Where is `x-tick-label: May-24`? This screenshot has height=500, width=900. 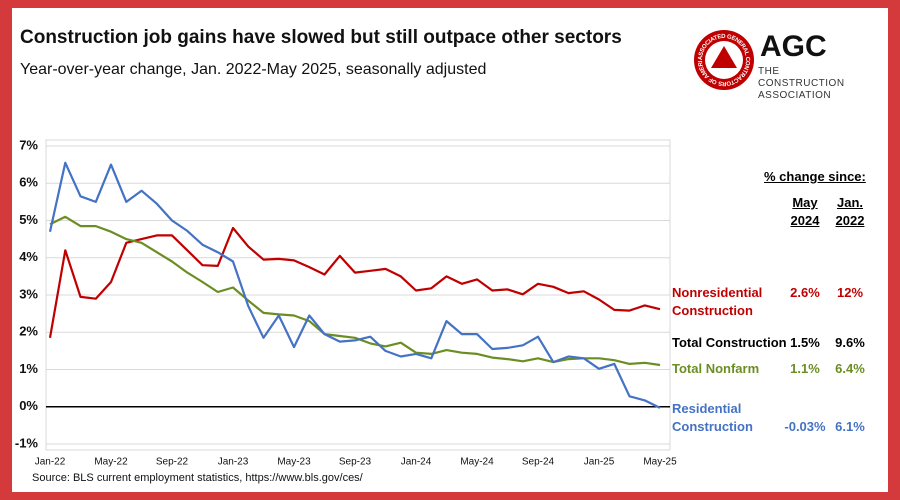
x-tick-label: May-24 is located at coordinates (477, 462).